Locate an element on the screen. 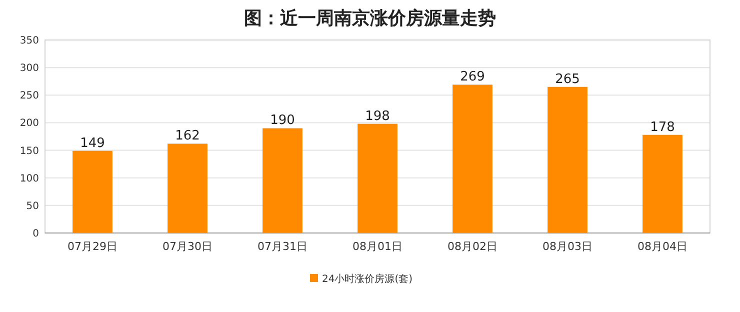  data-label: 190 is located at coordinates (282, 120).